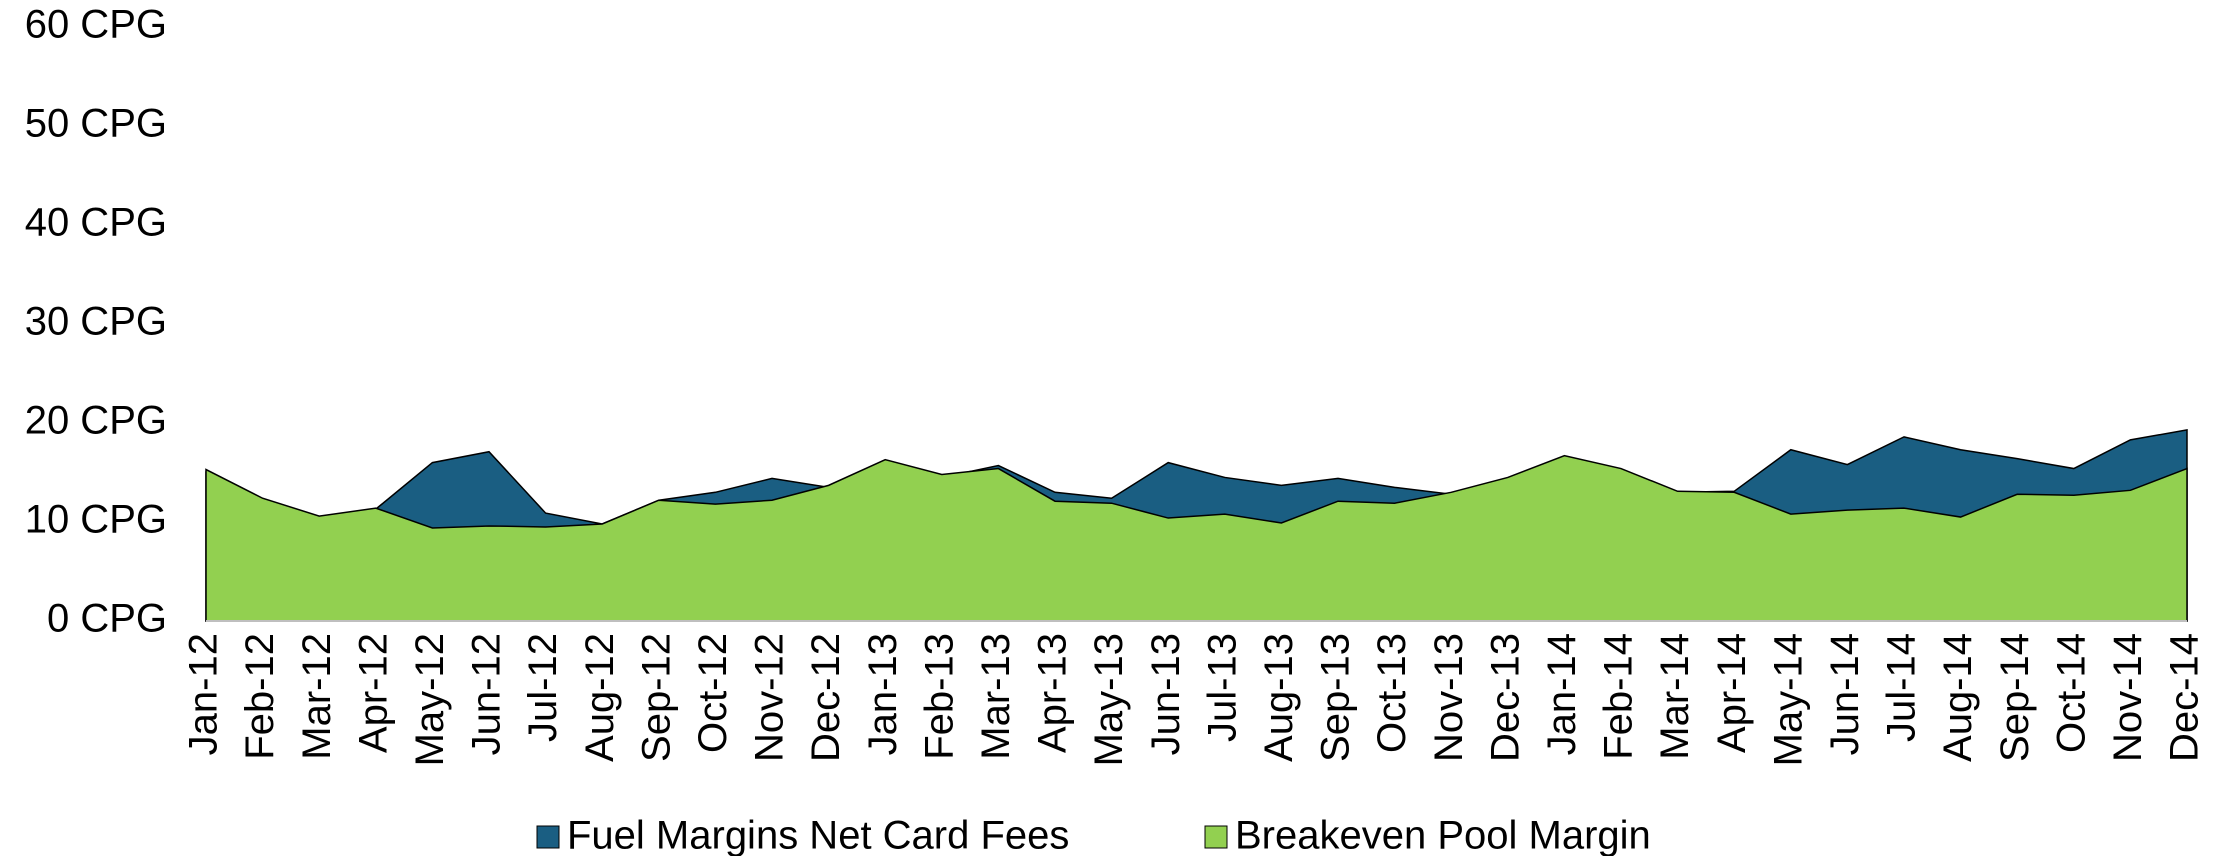  Describe the element at coordinates (1443, 835) in the screenshot. I see `legend-label: Breakeven Pool Margin` at that location.